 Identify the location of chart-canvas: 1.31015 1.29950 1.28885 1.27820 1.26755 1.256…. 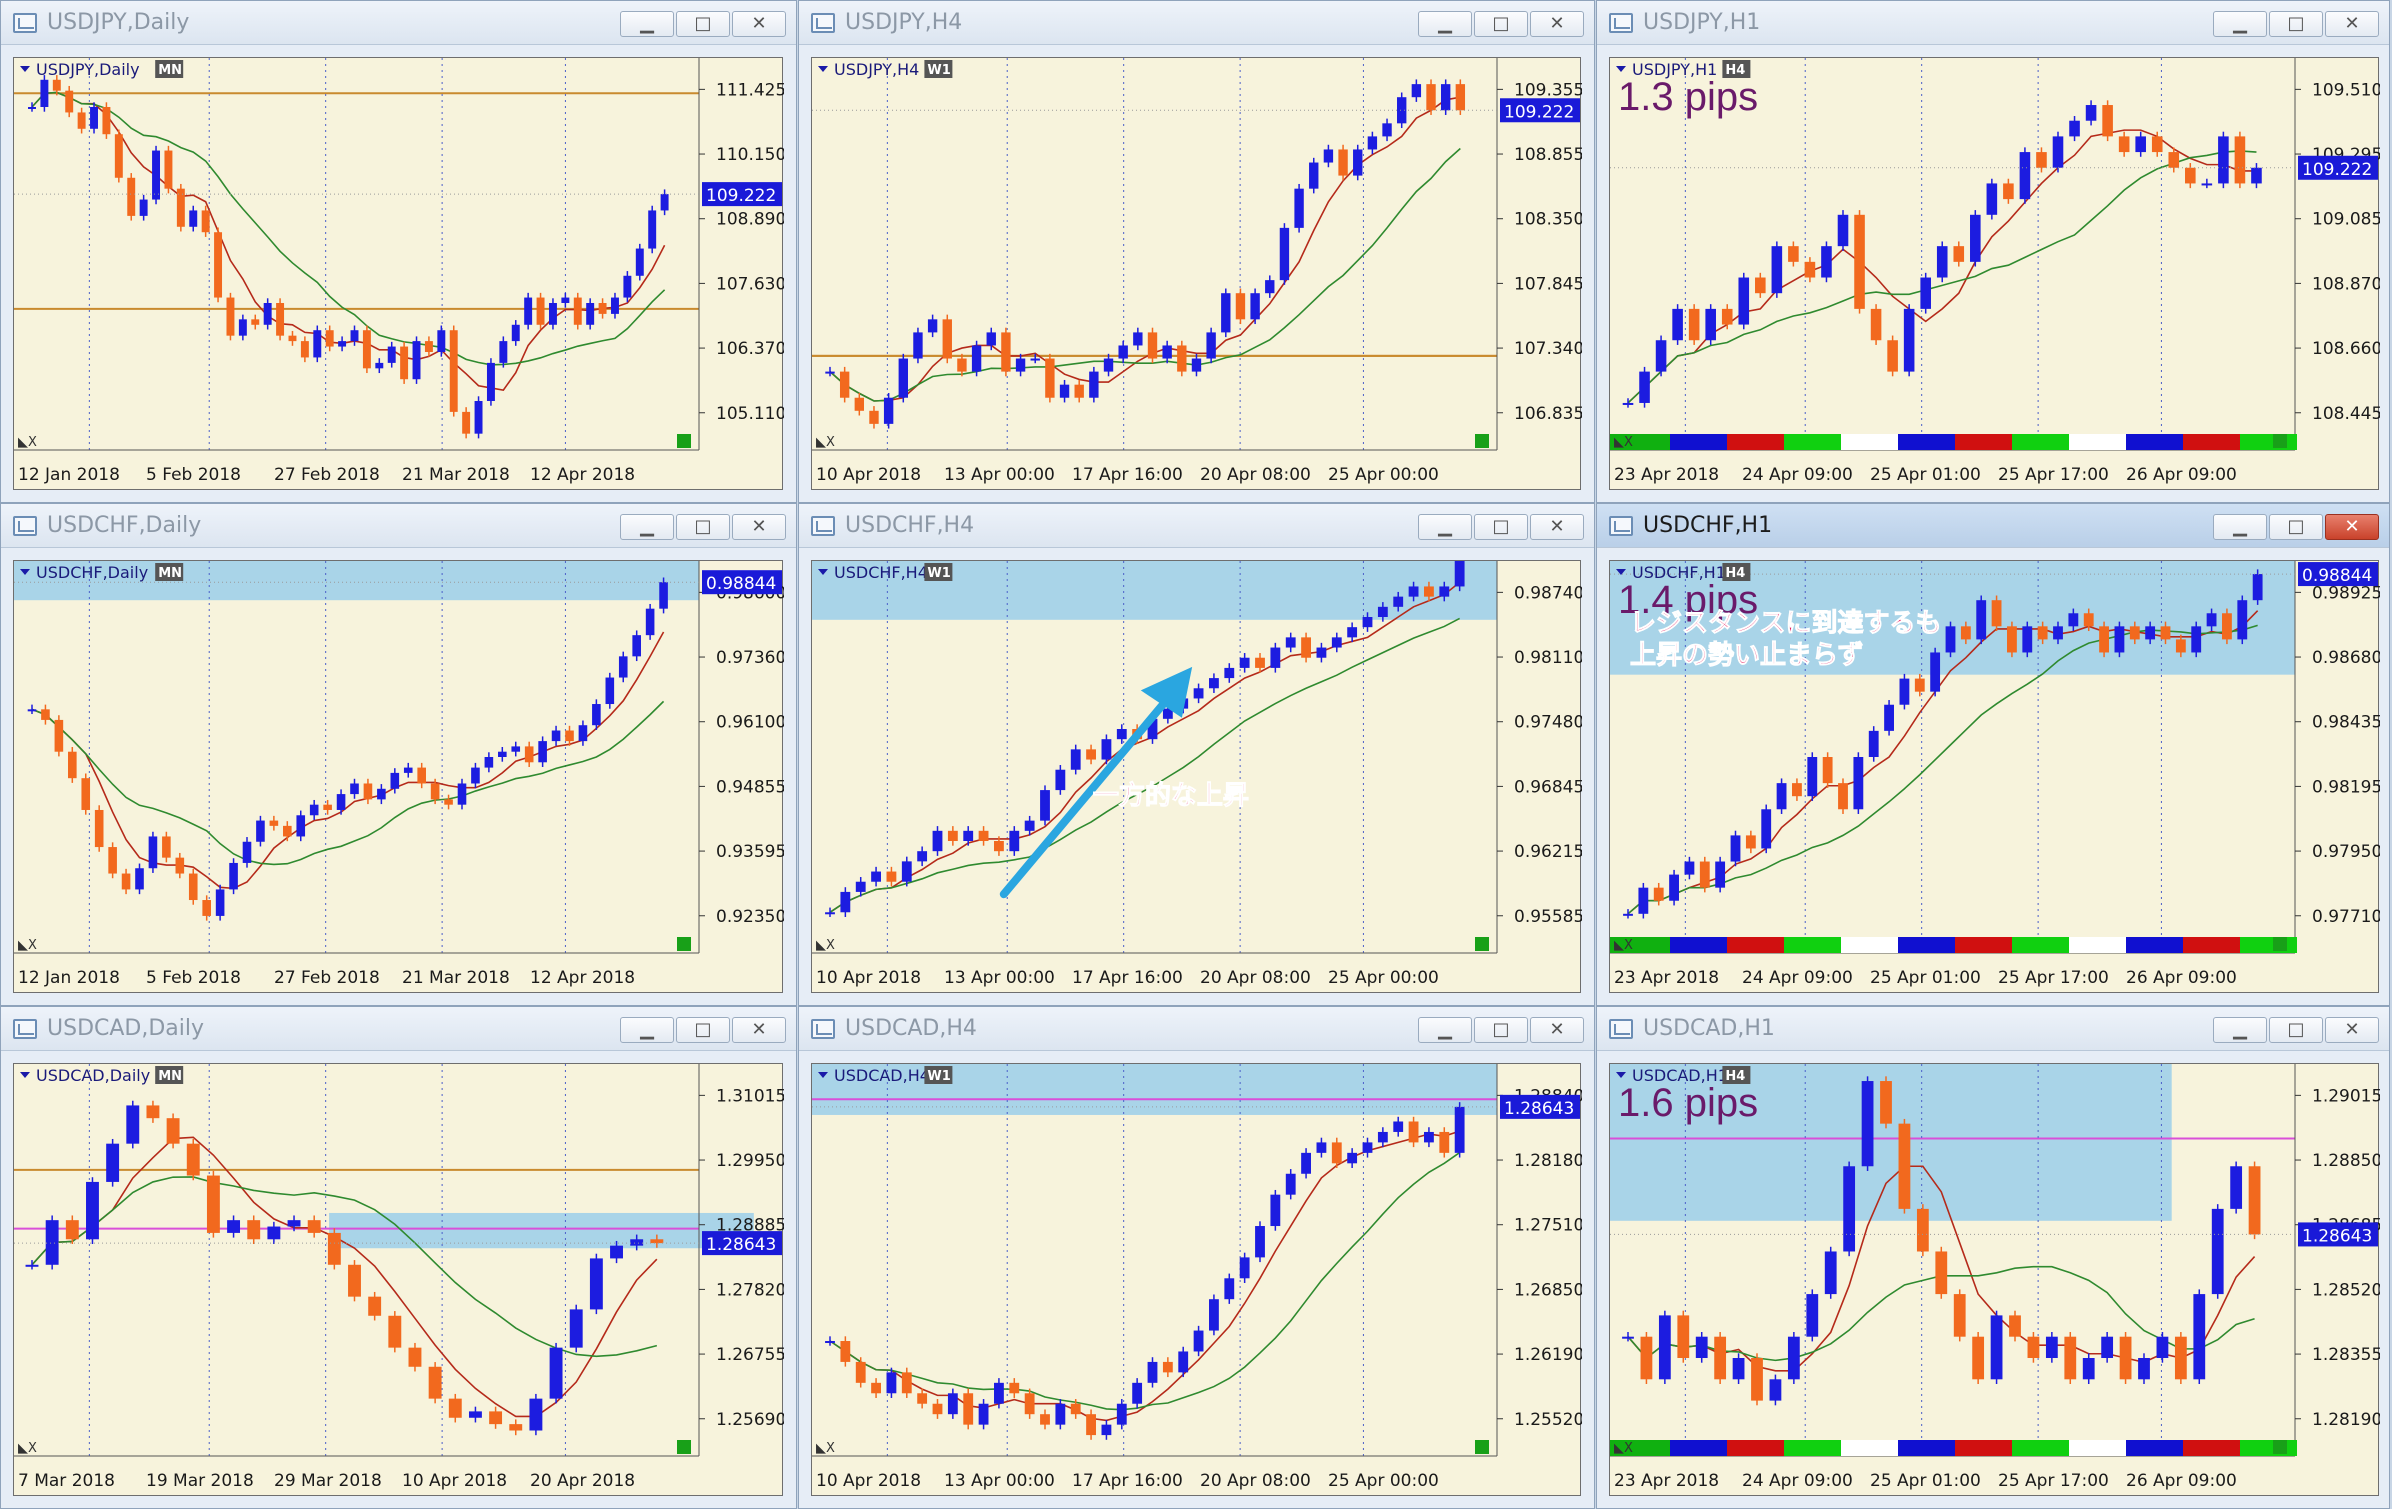
(398, 1279).